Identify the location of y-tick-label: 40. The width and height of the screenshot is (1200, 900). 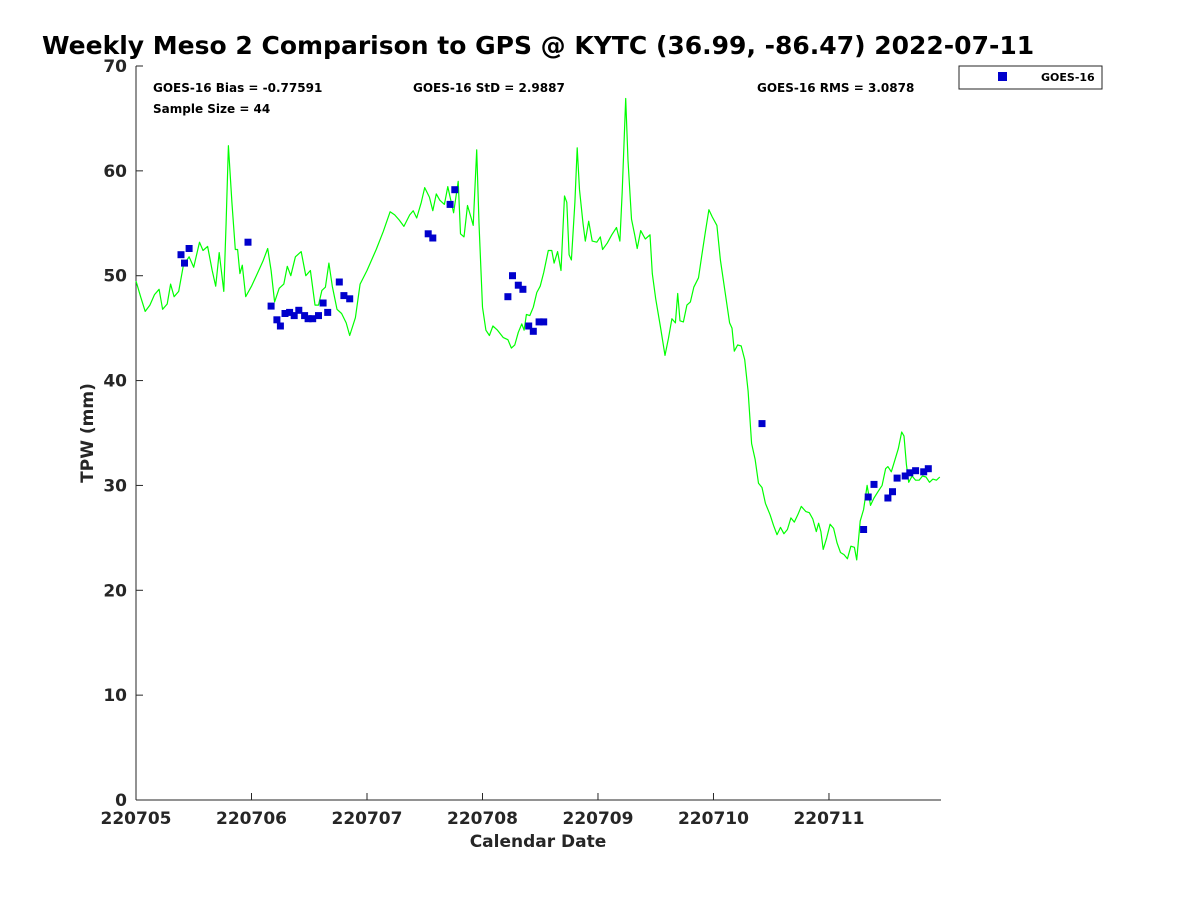
(115, 382).